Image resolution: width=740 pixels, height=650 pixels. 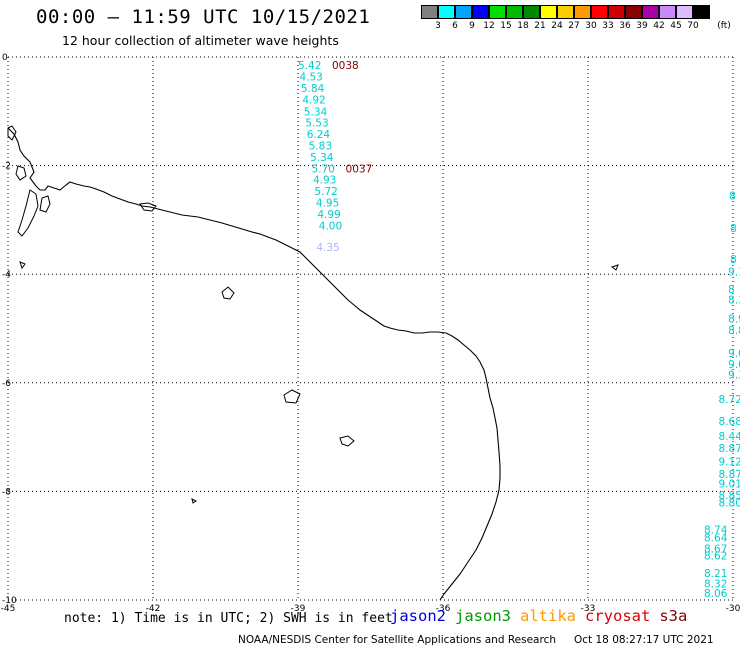 I want to click on wave-height-value: 8.3, so click(x=734, y=301).